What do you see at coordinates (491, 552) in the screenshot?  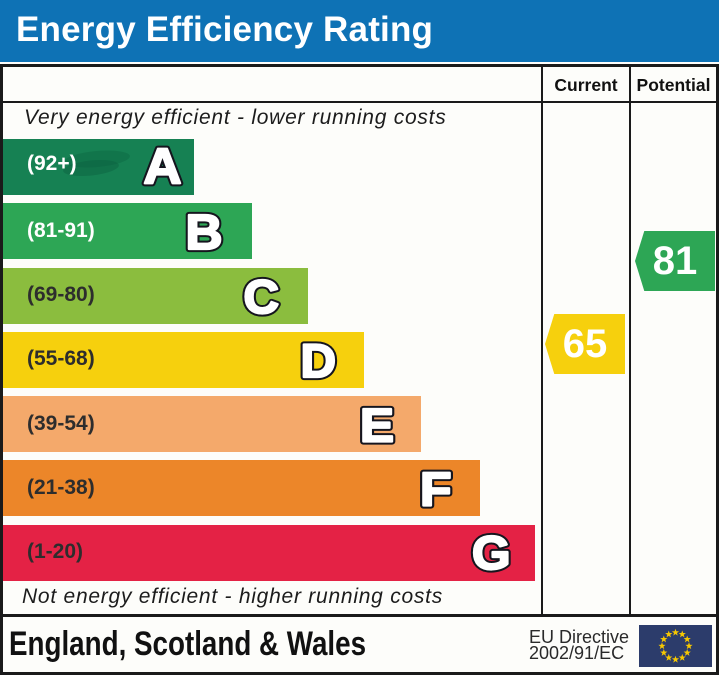 I see `svg-text: G` at bounding box center [491, 552].